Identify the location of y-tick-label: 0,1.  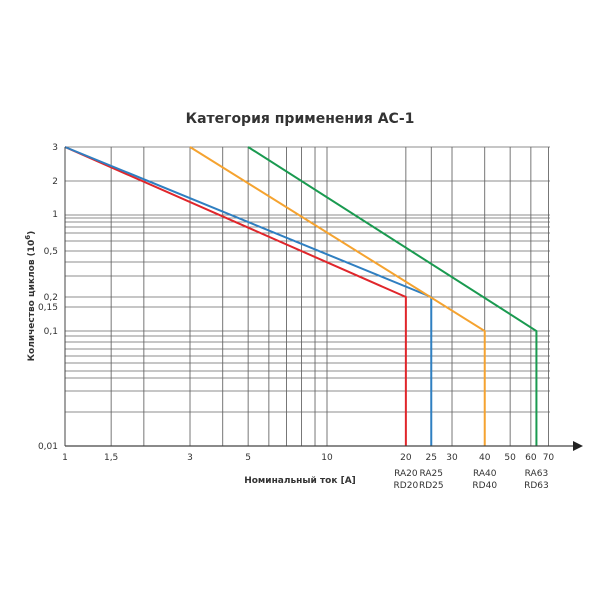
(51, 332).